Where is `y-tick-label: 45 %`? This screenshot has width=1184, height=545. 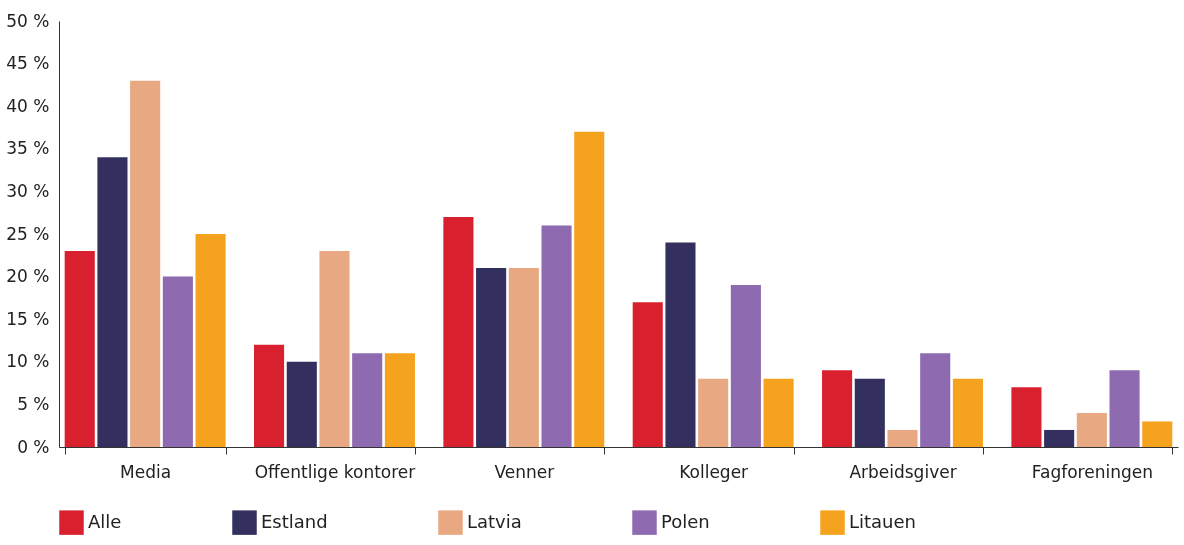 y-tick-label: 45 % is located at coordinates (28, 63).